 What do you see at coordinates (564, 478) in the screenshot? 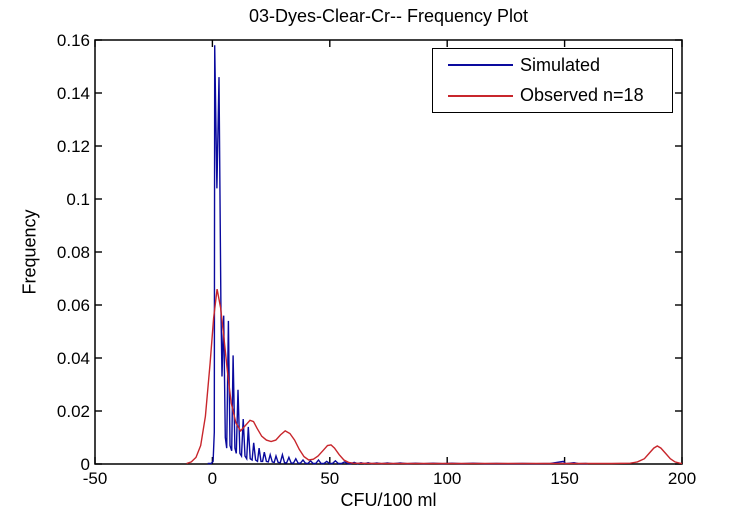
I see `x-tick-label: 150` at bounding box center [564, 478].